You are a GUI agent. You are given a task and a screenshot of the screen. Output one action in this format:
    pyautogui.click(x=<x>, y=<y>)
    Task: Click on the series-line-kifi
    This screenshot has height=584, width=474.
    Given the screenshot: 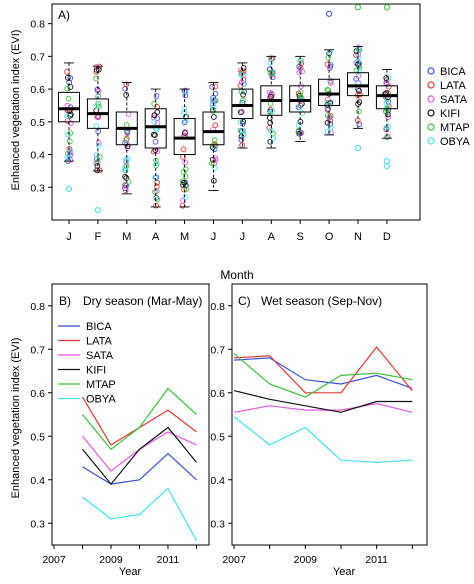 What is the action you would take?
    pyautogui.click(x=323, y=401)
    